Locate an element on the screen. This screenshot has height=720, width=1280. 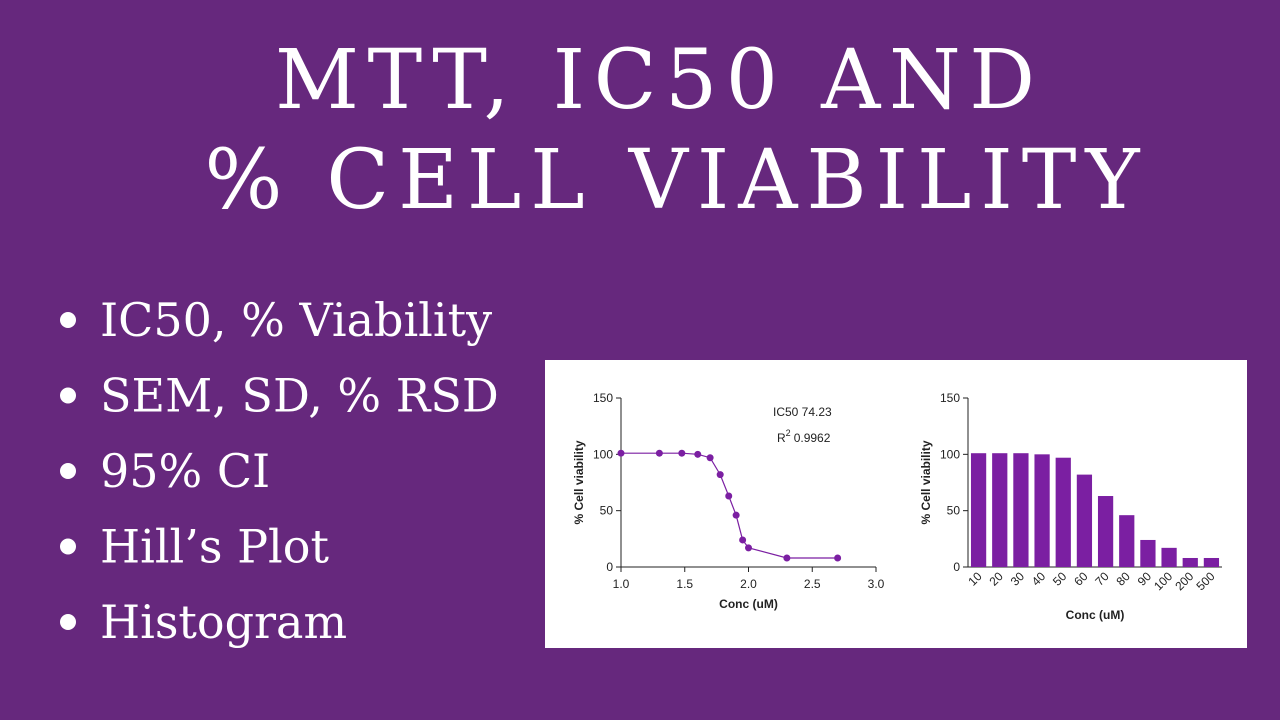
title-line: % CELL VIABILITY is located at coordinates (673, 180).